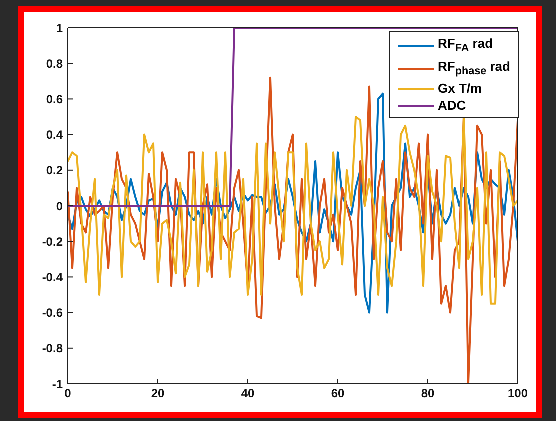  I want to click on x-tick-label: 80, so click(428, 393).